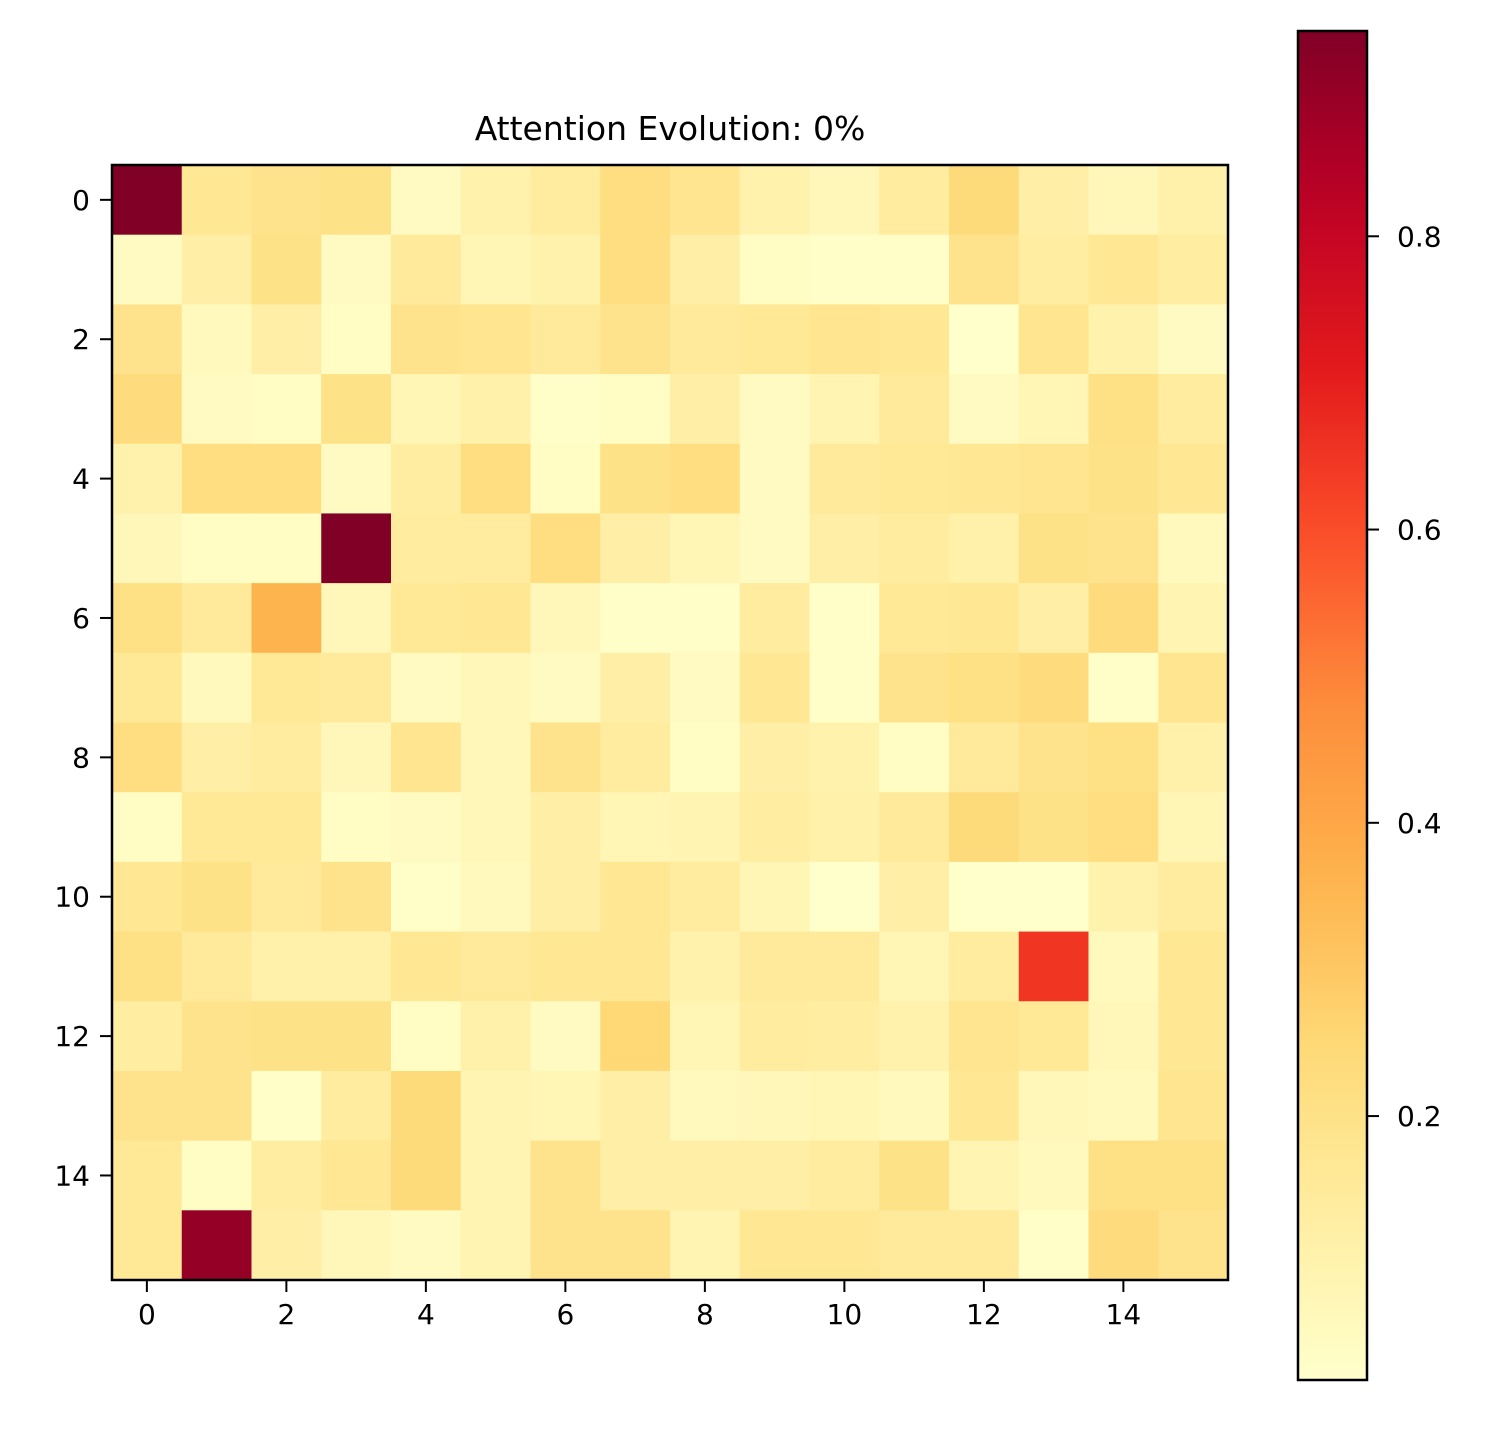 The width and height of the screenshot is (1492, 1446). Describe the element at coordinates (72, 897) in the screenshot. I see `y-tick-label: 10` at that location.